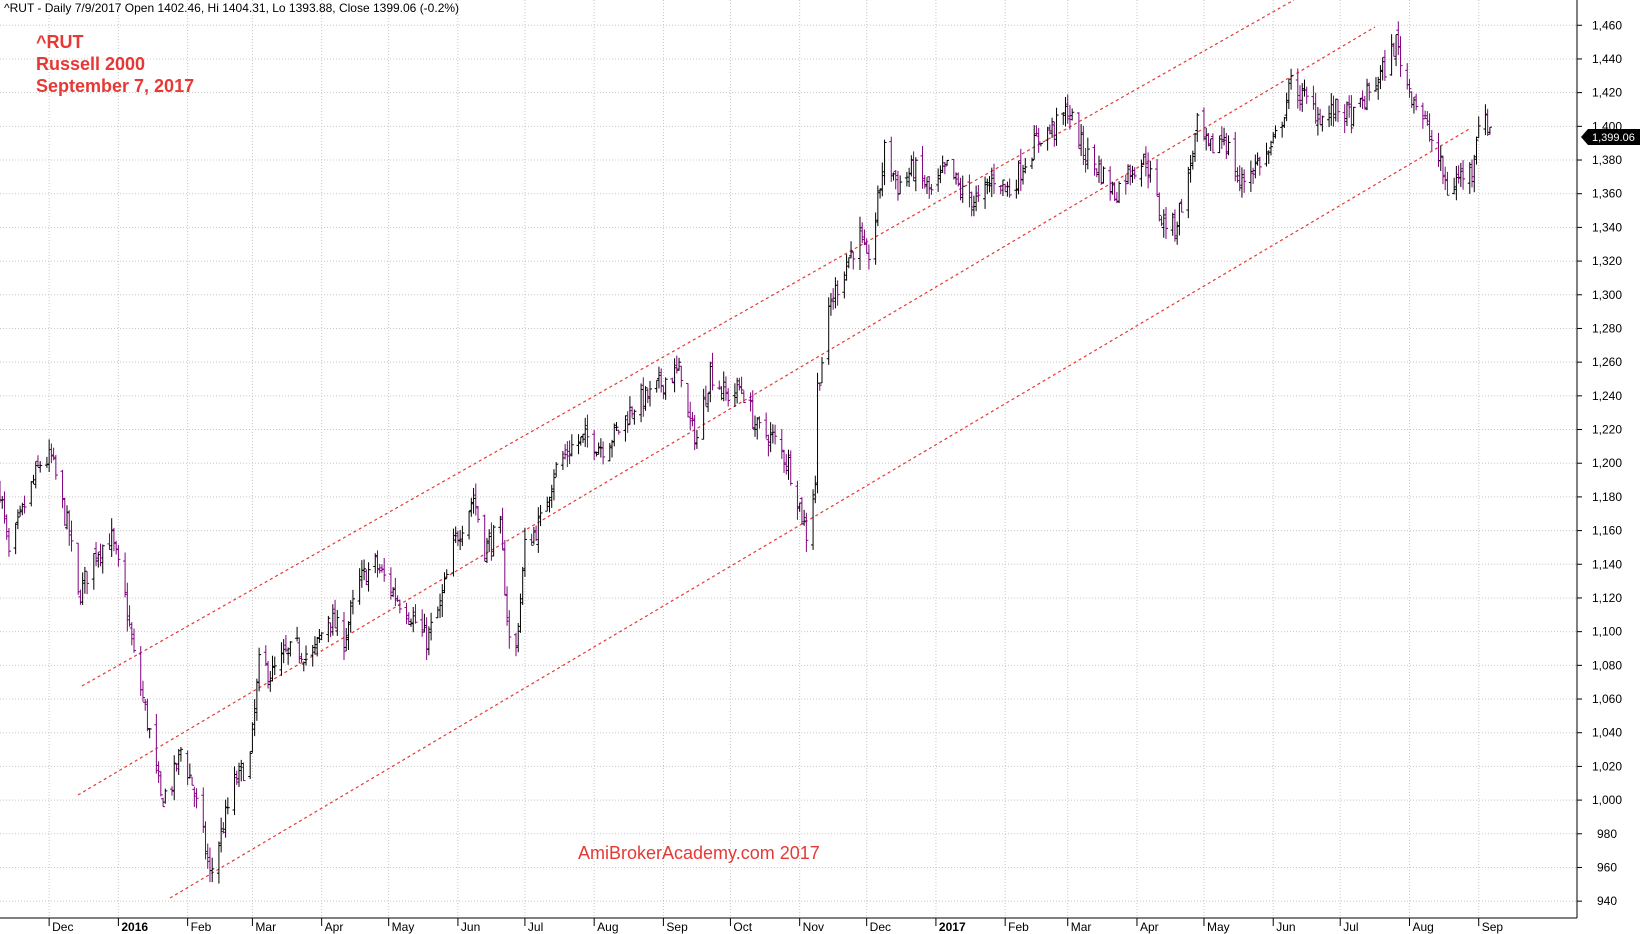  I want to click on x-tick-label: Jun, so click(470, 927).